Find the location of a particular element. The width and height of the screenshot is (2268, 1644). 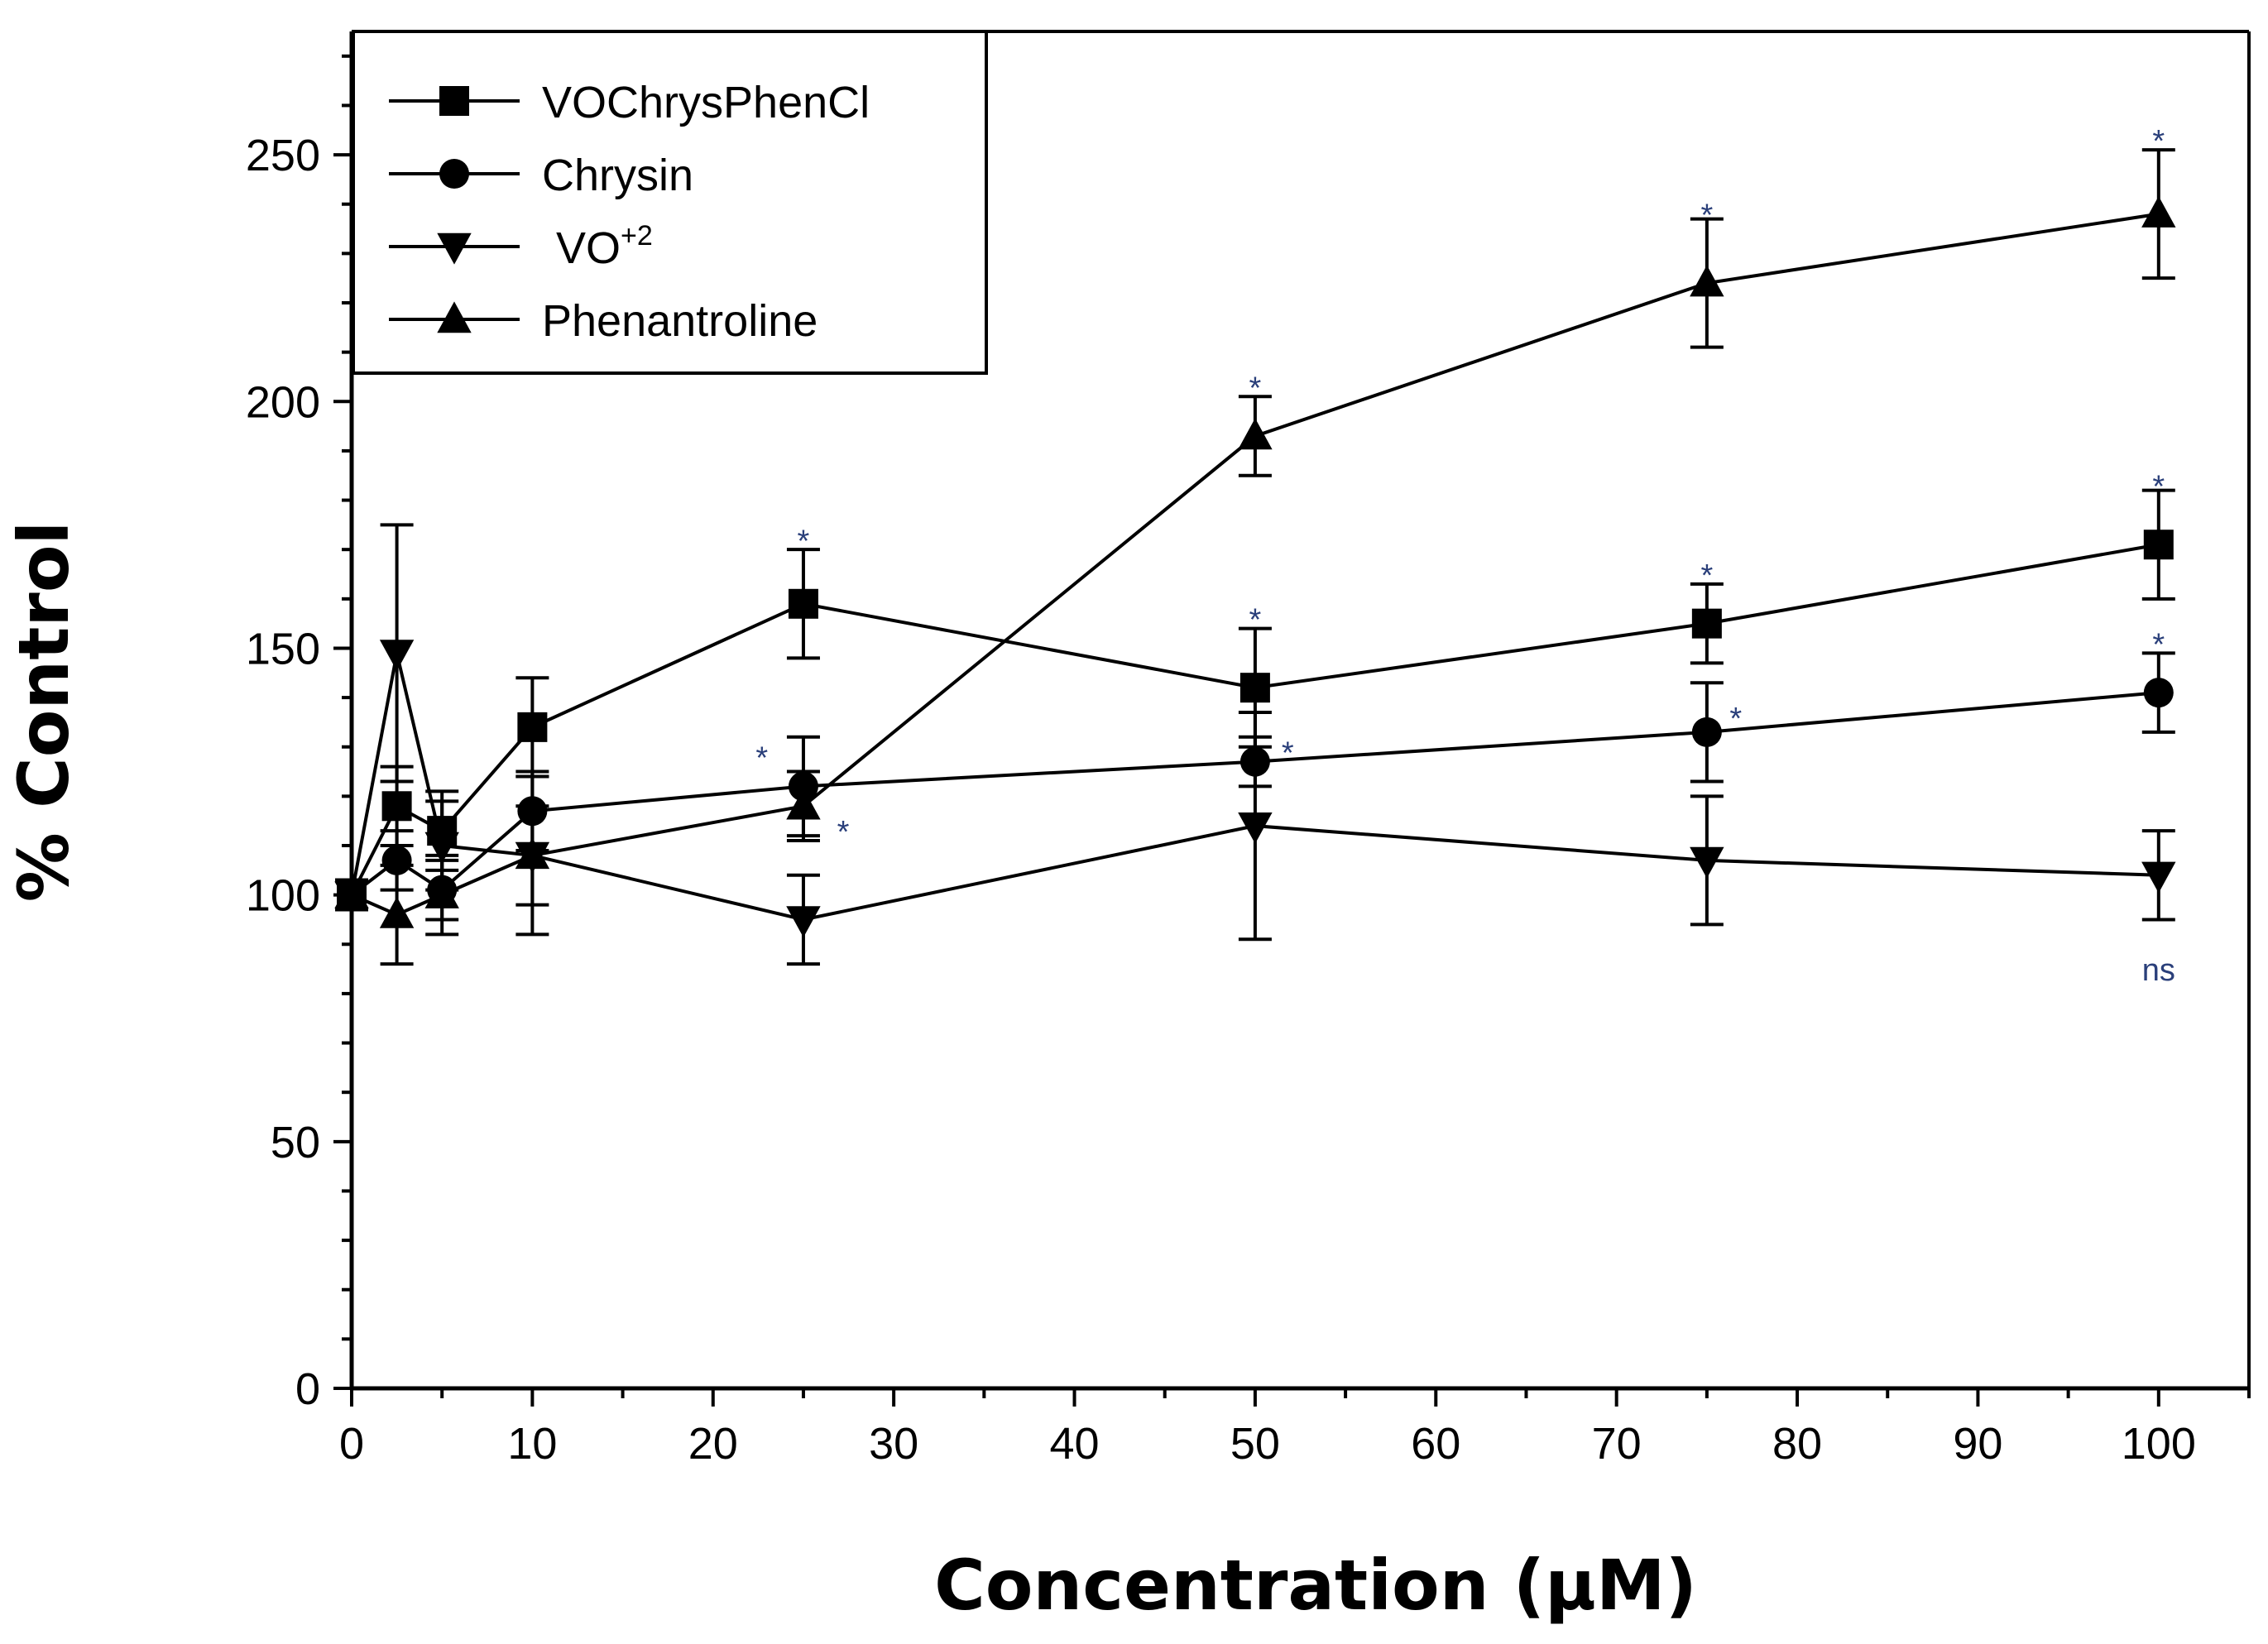

x-axis-title: Concentration (μM) is located at coordinates (1315, 1585).